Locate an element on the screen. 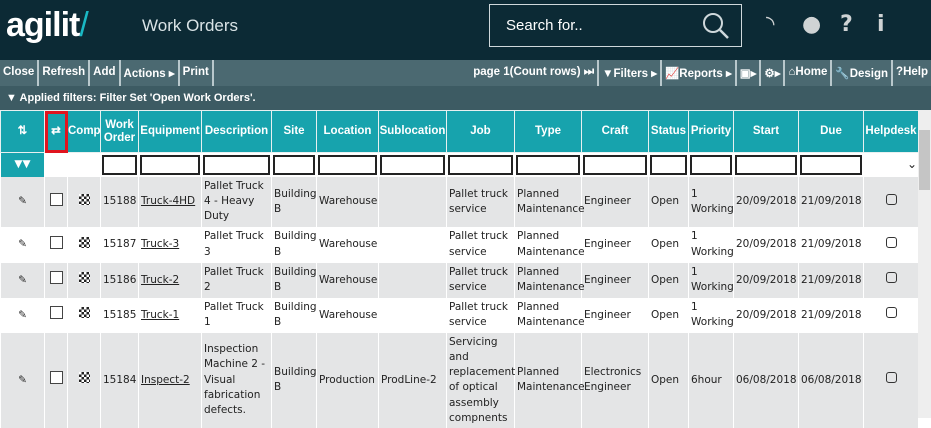  equipment-link: Truck-3 is located at coordinates (160, 244).